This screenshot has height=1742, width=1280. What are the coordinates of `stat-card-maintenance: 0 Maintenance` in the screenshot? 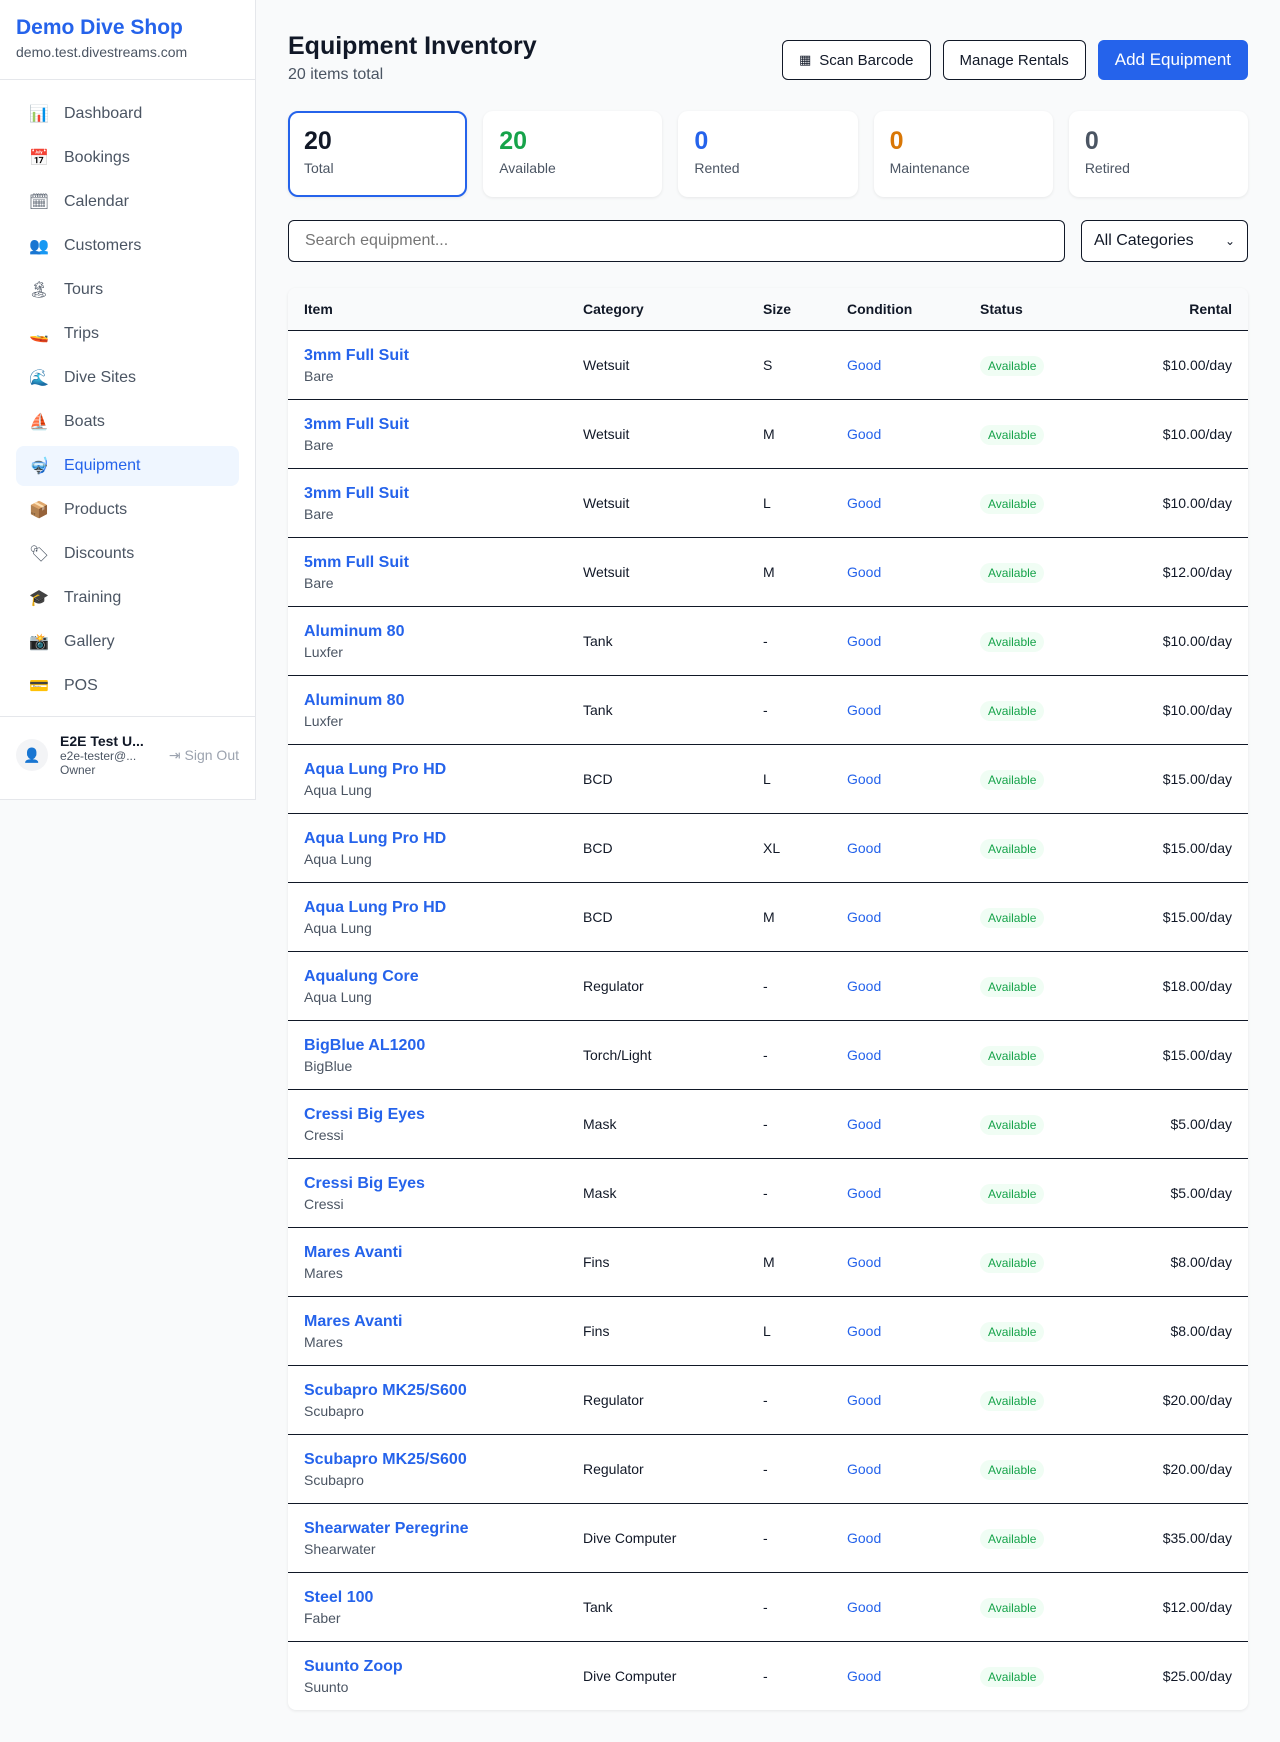 It's located at (963, 154).